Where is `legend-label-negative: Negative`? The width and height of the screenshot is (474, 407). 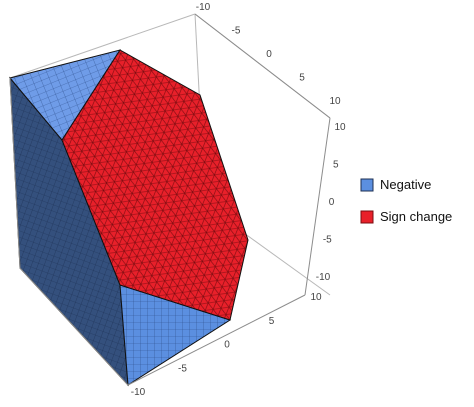 legend-label-negative: Negative is located at coordinates (405, 184).